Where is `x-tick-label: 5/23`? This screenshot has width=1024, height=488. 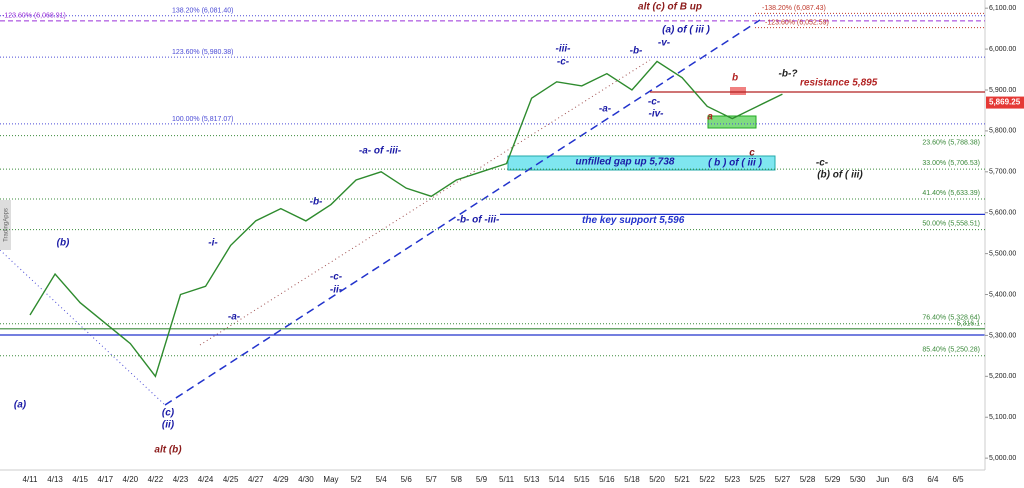 x-tick-label: 5/23 is located at coordinates (732, 479).